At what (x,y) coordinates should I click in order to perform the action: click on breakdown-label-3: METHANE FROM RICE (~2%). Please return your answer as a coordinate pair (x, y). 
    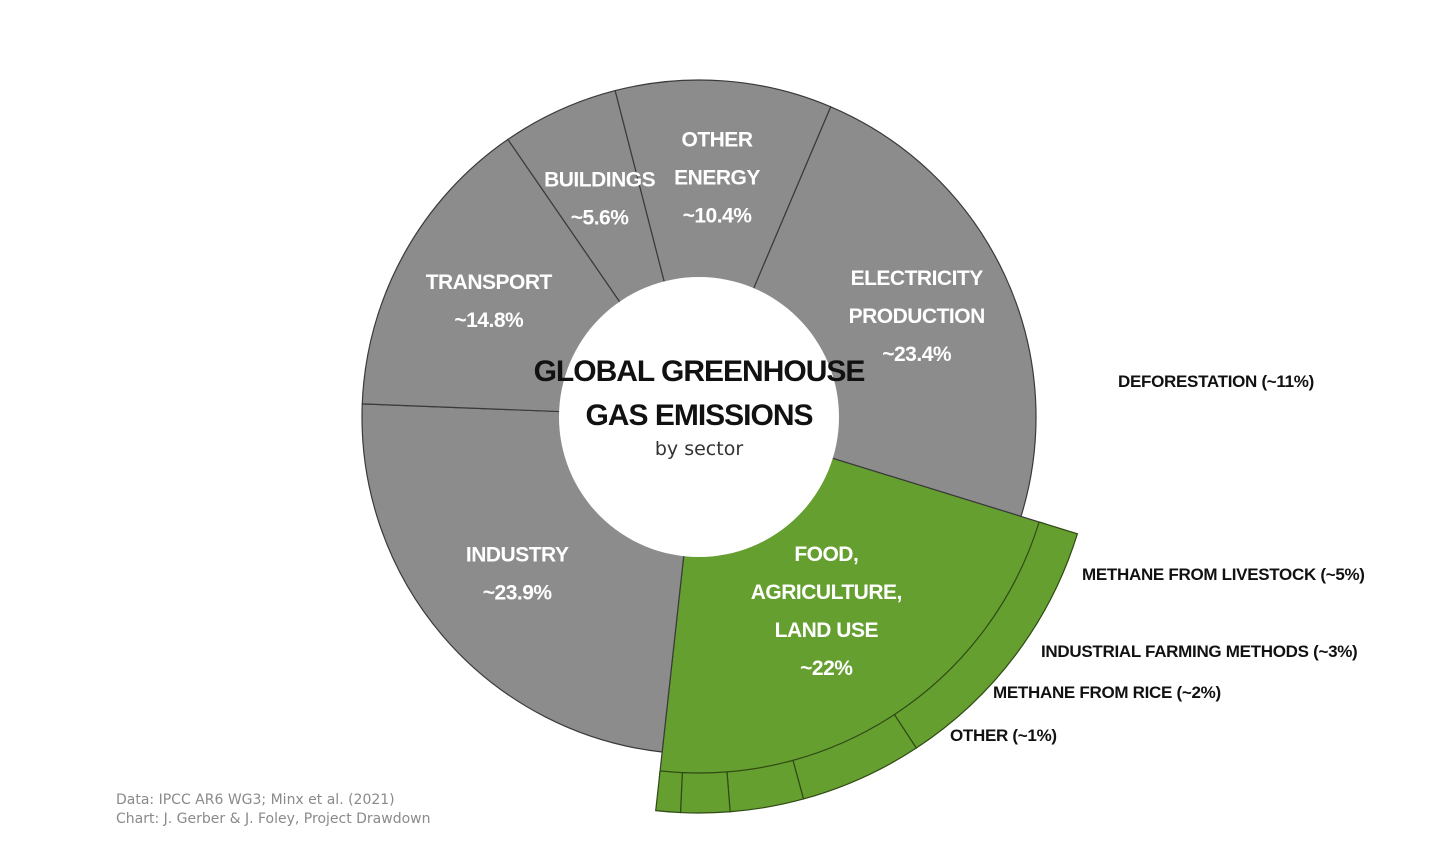
    Looking at the image, I should click on (1107, 692).